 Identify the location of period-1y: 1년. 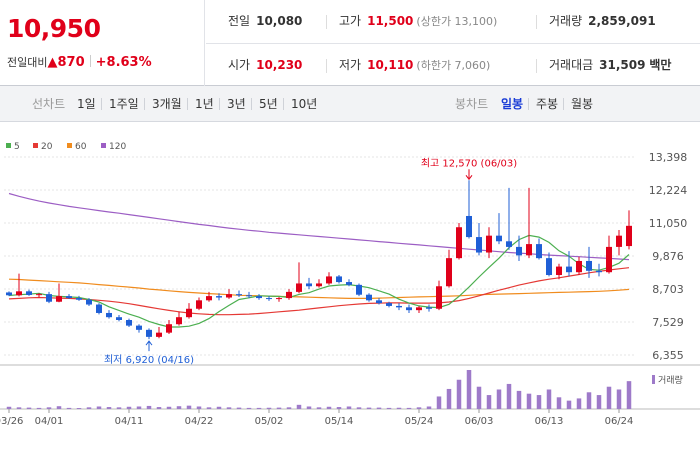
(204, 104).